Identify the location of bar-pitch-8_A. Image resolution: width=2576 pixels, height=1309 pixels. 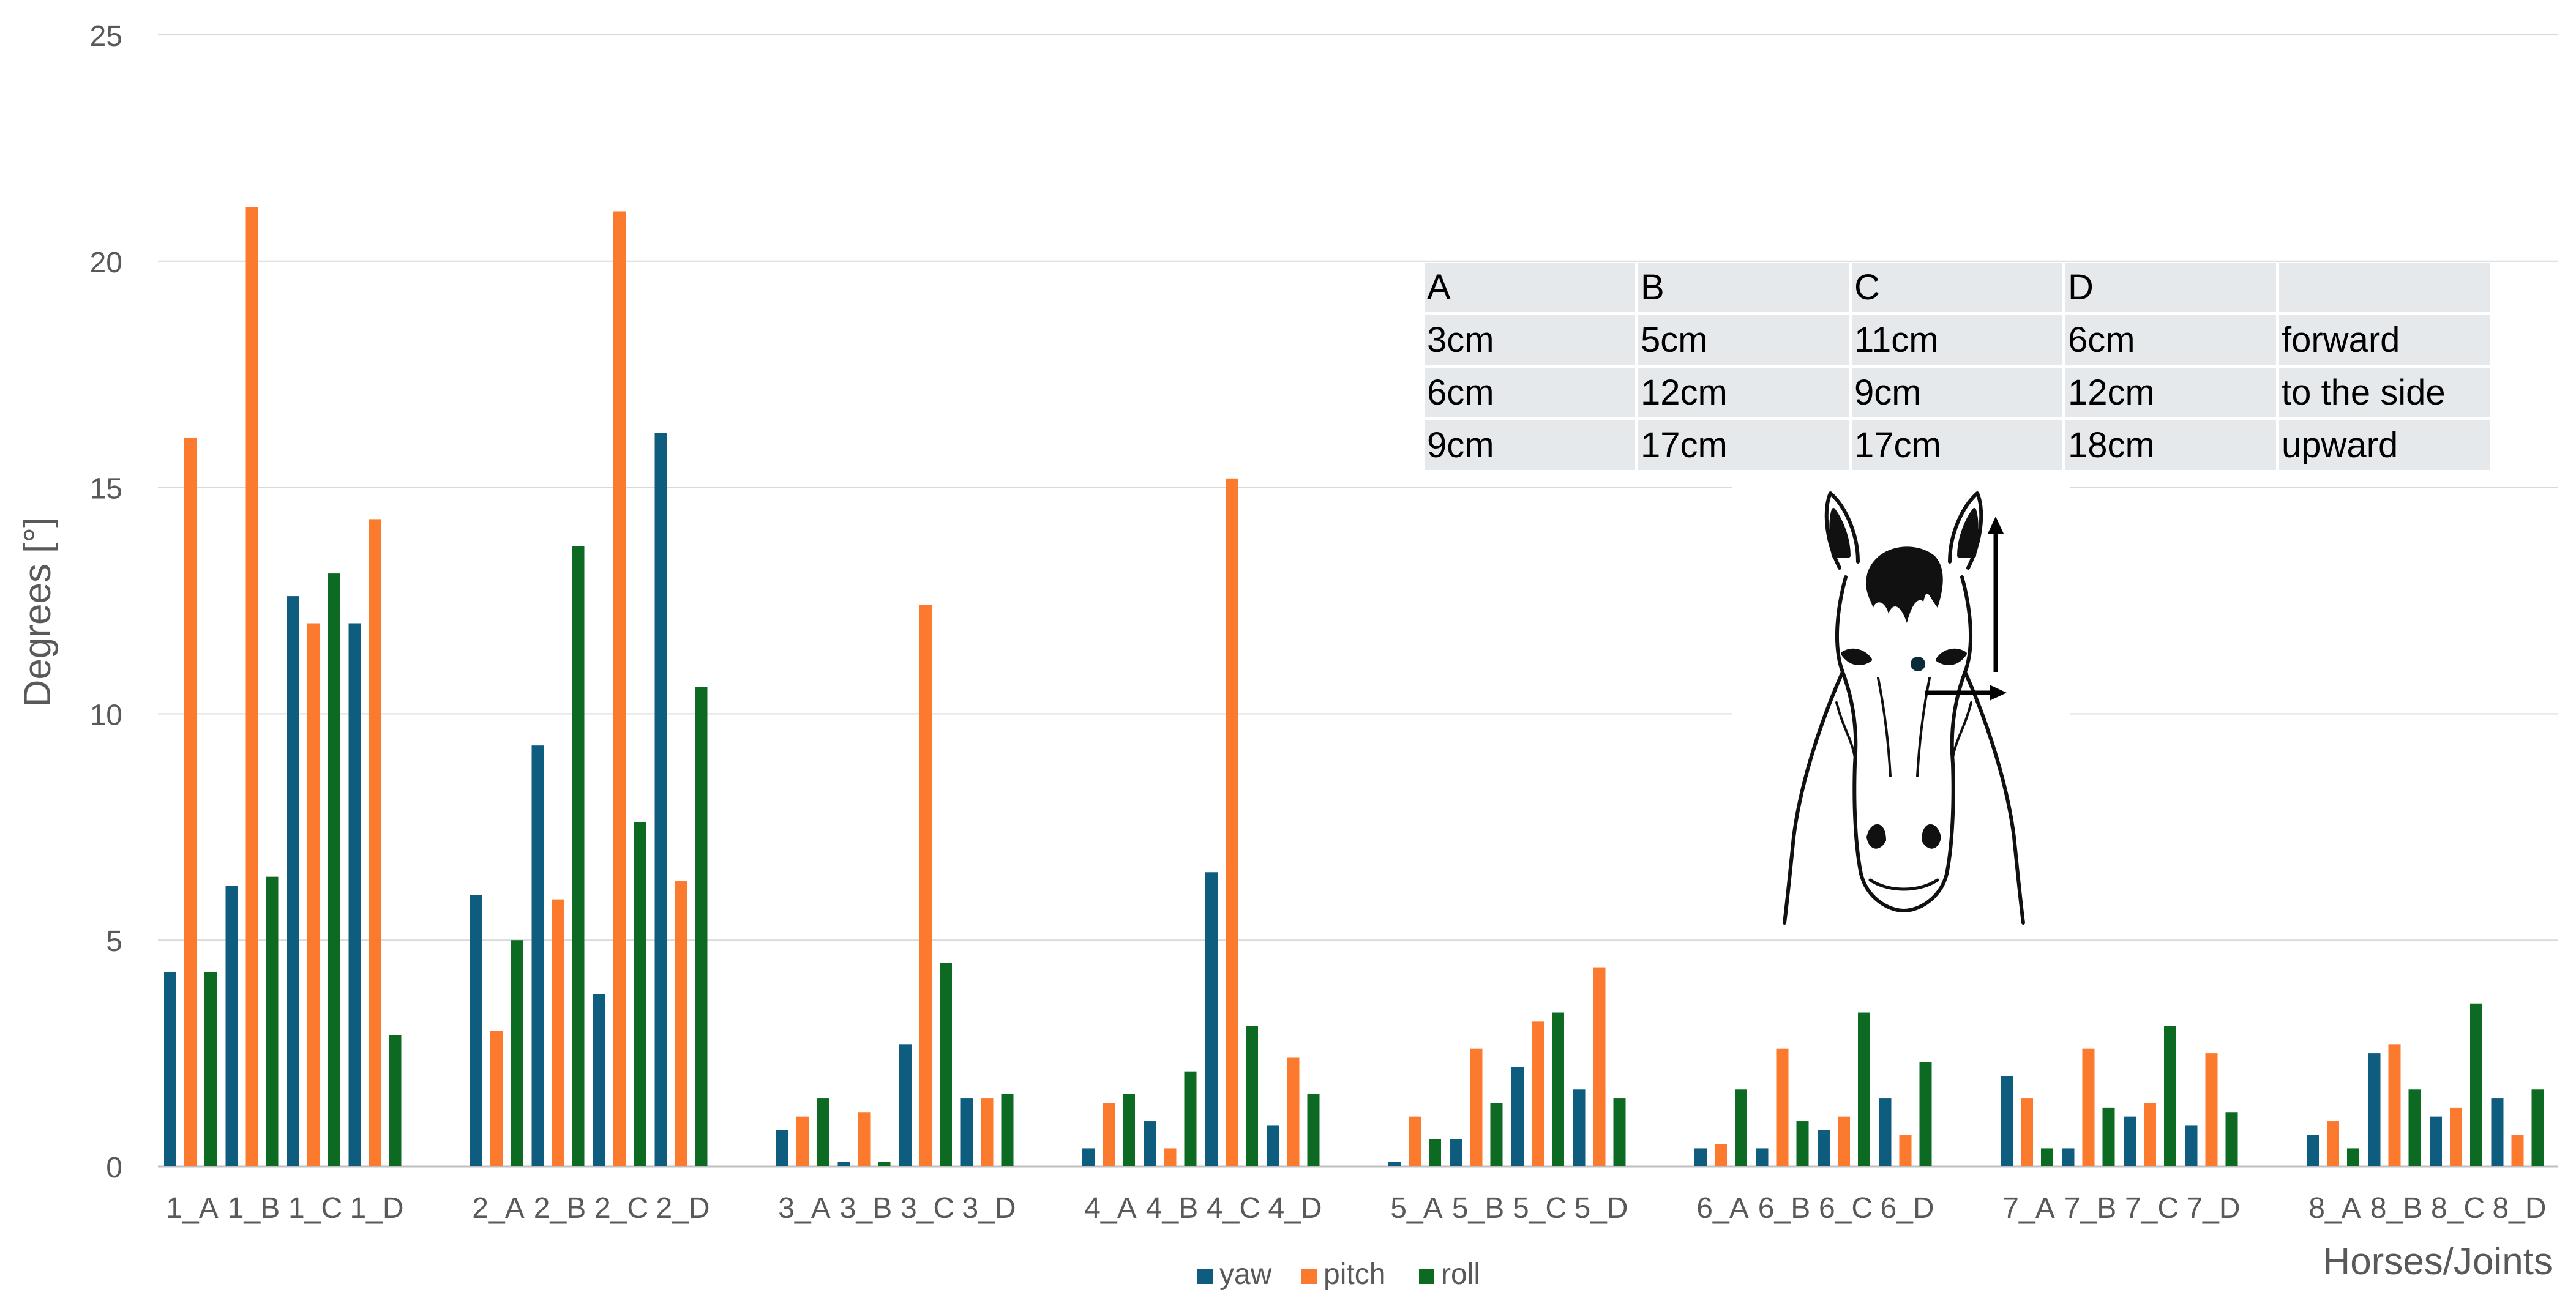
(2333, 1143).